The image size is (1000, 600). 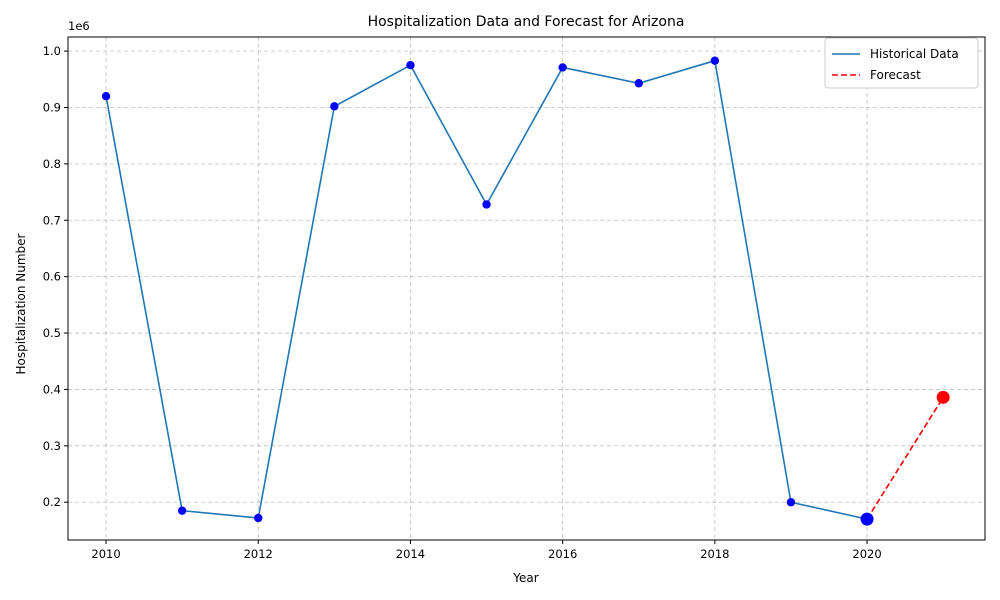 What do you see at coordinates (866, 554) in the screenshot?
I see `x-tick-label: 2020` at bounding box center [866, 554].